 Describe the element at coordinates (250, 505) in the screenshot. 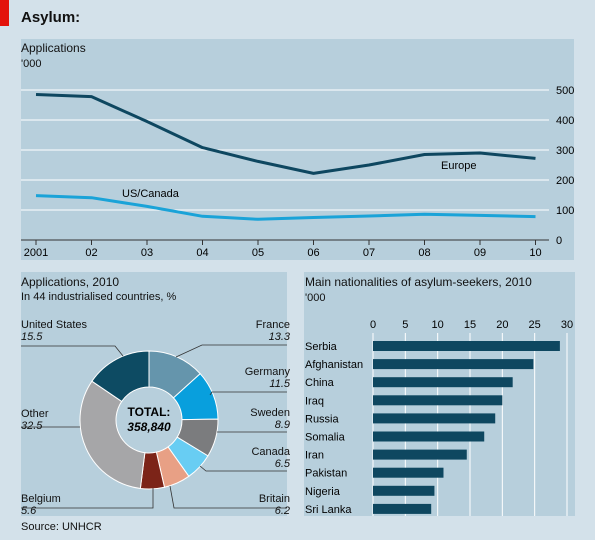

I see `label-britain: Britain 6.2` at that location.